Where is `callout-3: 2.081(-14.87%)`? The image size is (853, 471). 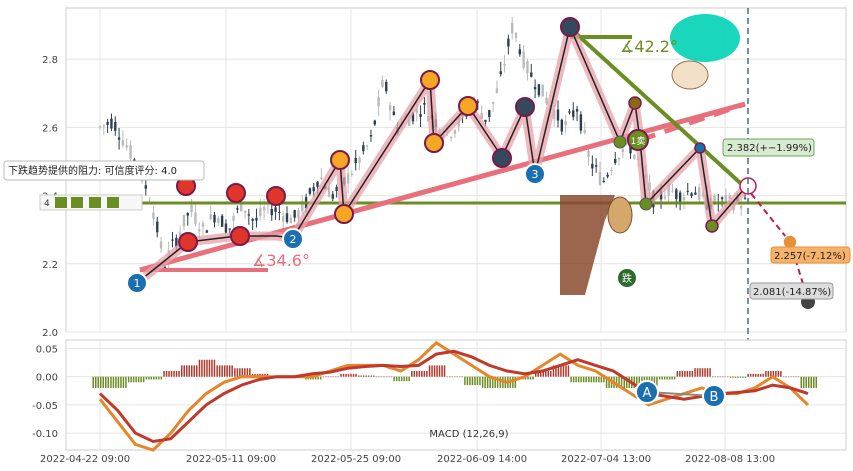 callout-3: 2.081(-14.87%) is located at coordinates (792, 292).